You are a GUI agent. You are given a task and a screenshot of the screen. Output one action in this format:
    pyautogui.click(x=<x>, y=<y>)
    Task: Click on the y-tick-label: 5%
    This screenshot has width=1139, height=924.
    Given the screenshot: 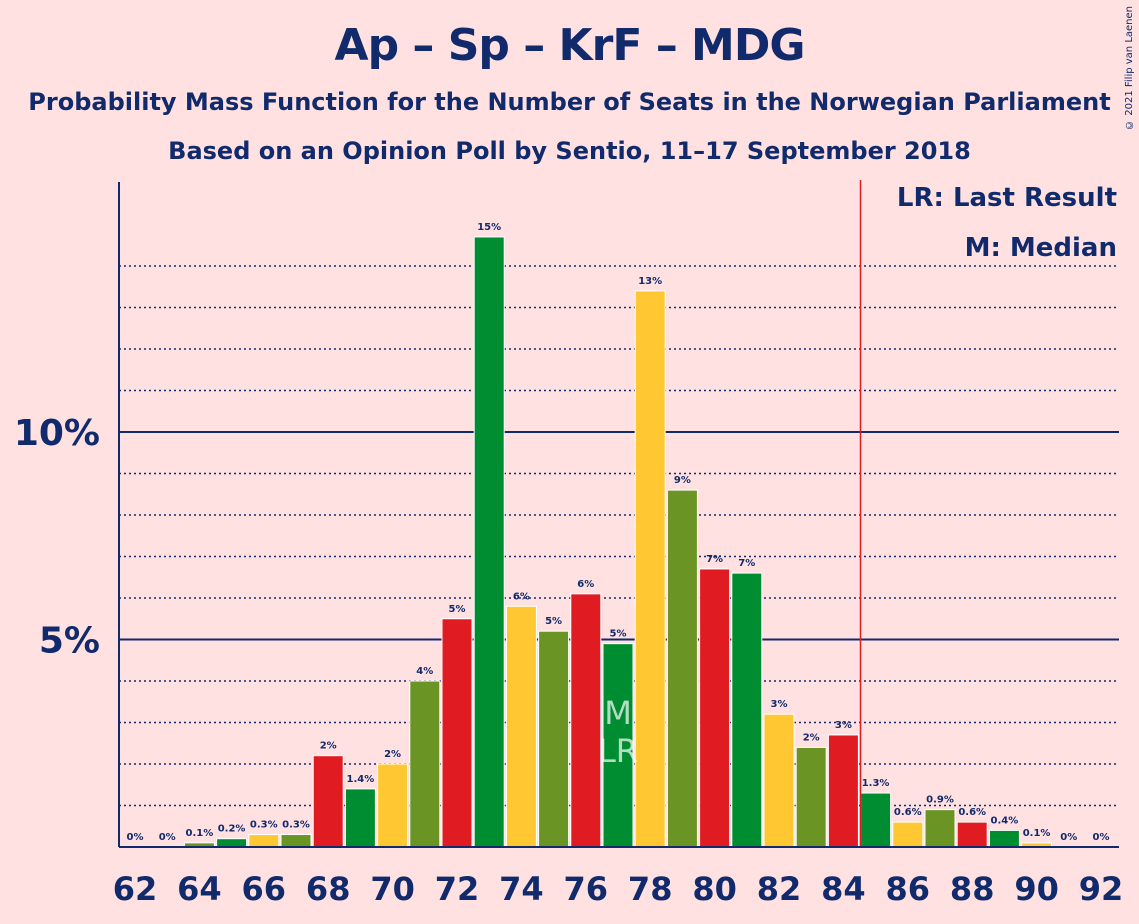 What is the action you would take?
    pyautogui.click(x=69, y=641)
    